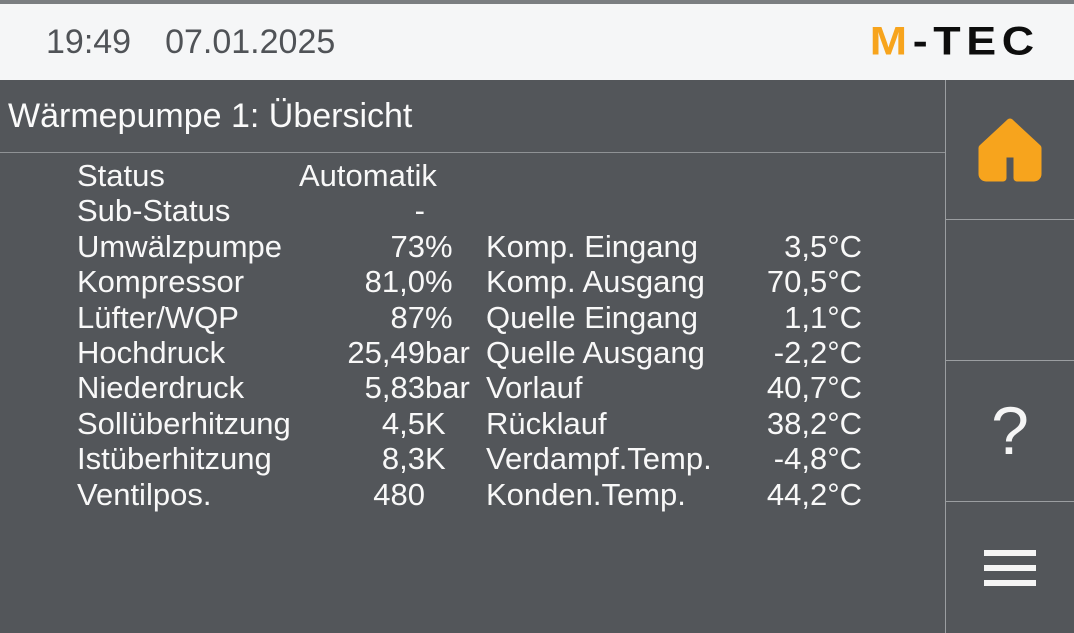  Describe the element at coordinates (89, 41) in the screenshot. I see `clock-time: 19:49` at that location.